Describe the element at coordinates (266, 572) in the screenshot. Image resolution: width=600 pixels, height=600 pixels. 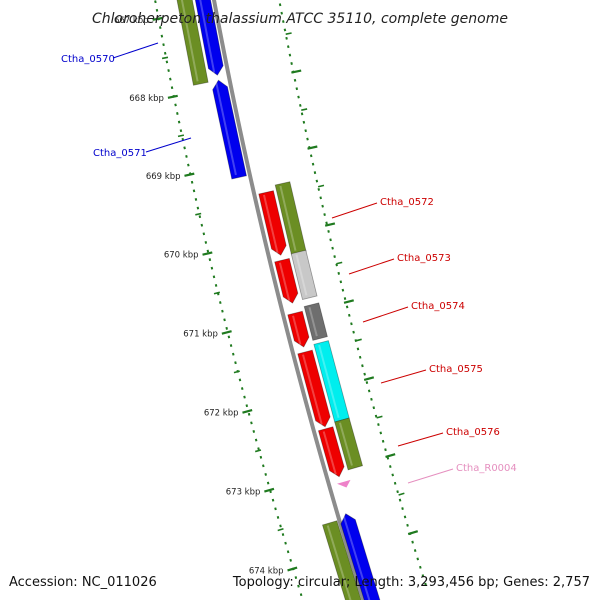
I see `tick-label: 674 kbp` at that location.